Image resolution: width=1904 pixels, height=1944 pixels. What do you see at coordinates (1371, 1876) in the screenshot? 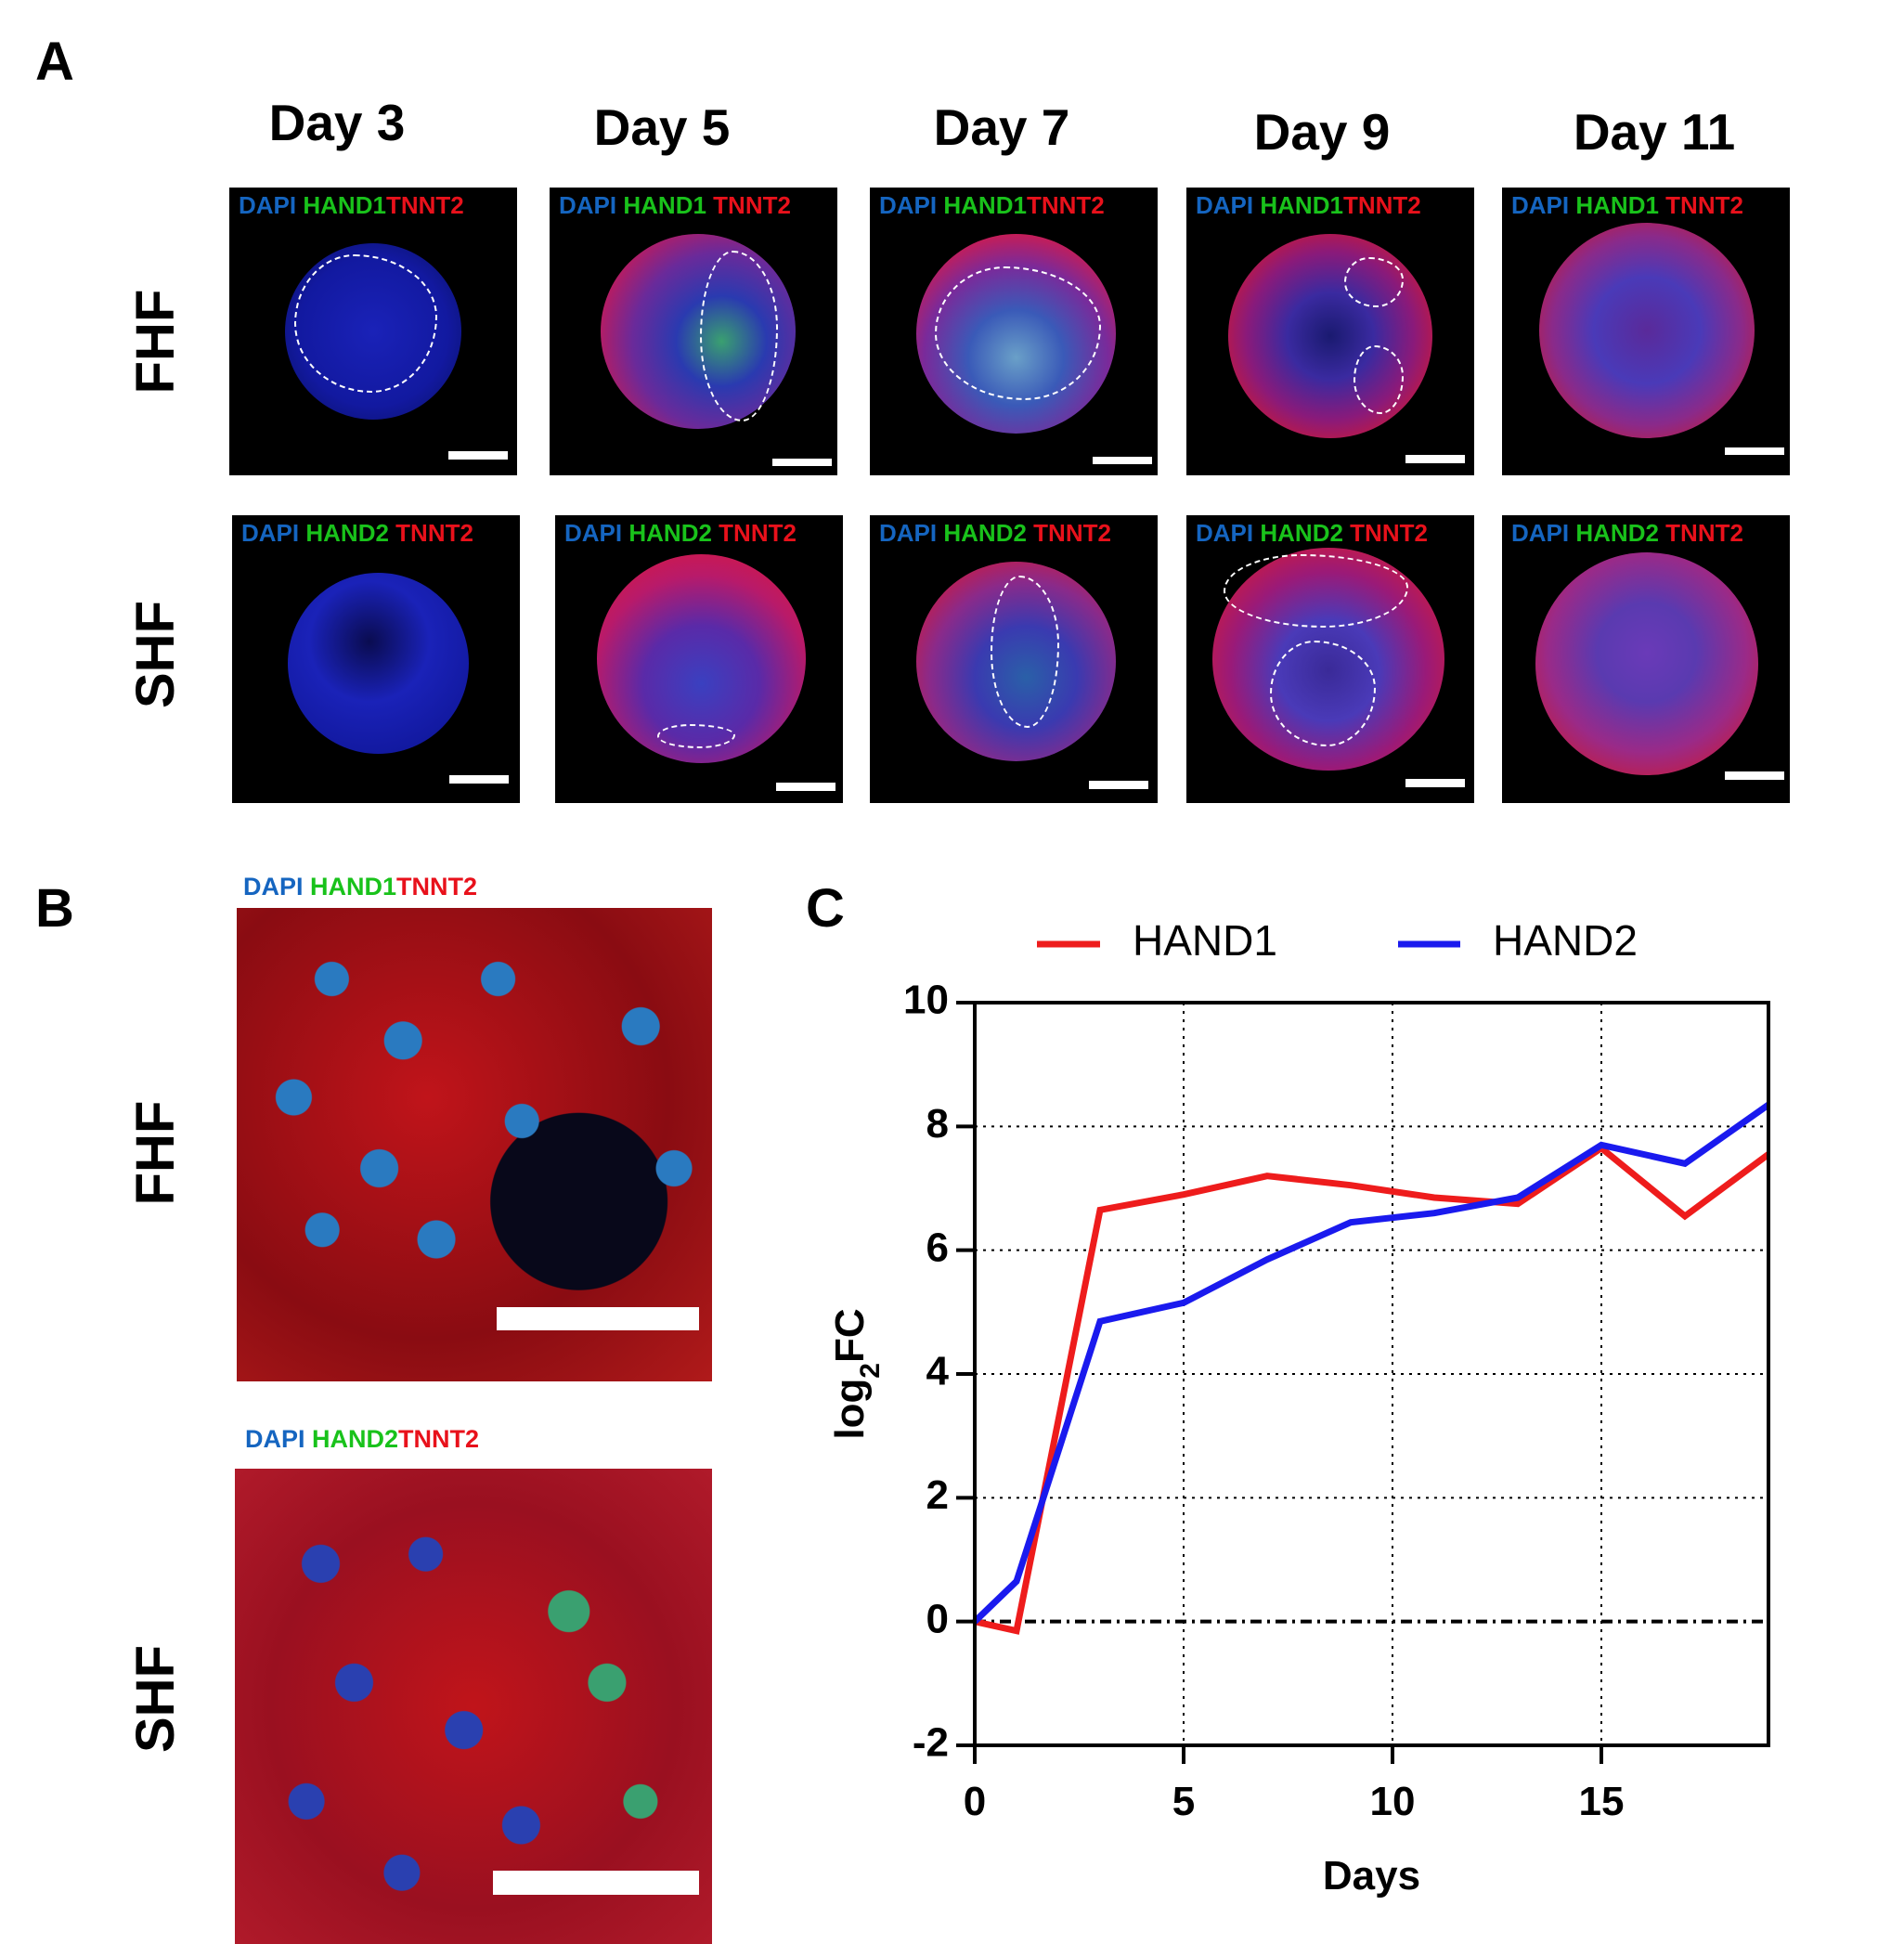
I see `x-axis-label: Days` at bounding box center [1371, 1876].